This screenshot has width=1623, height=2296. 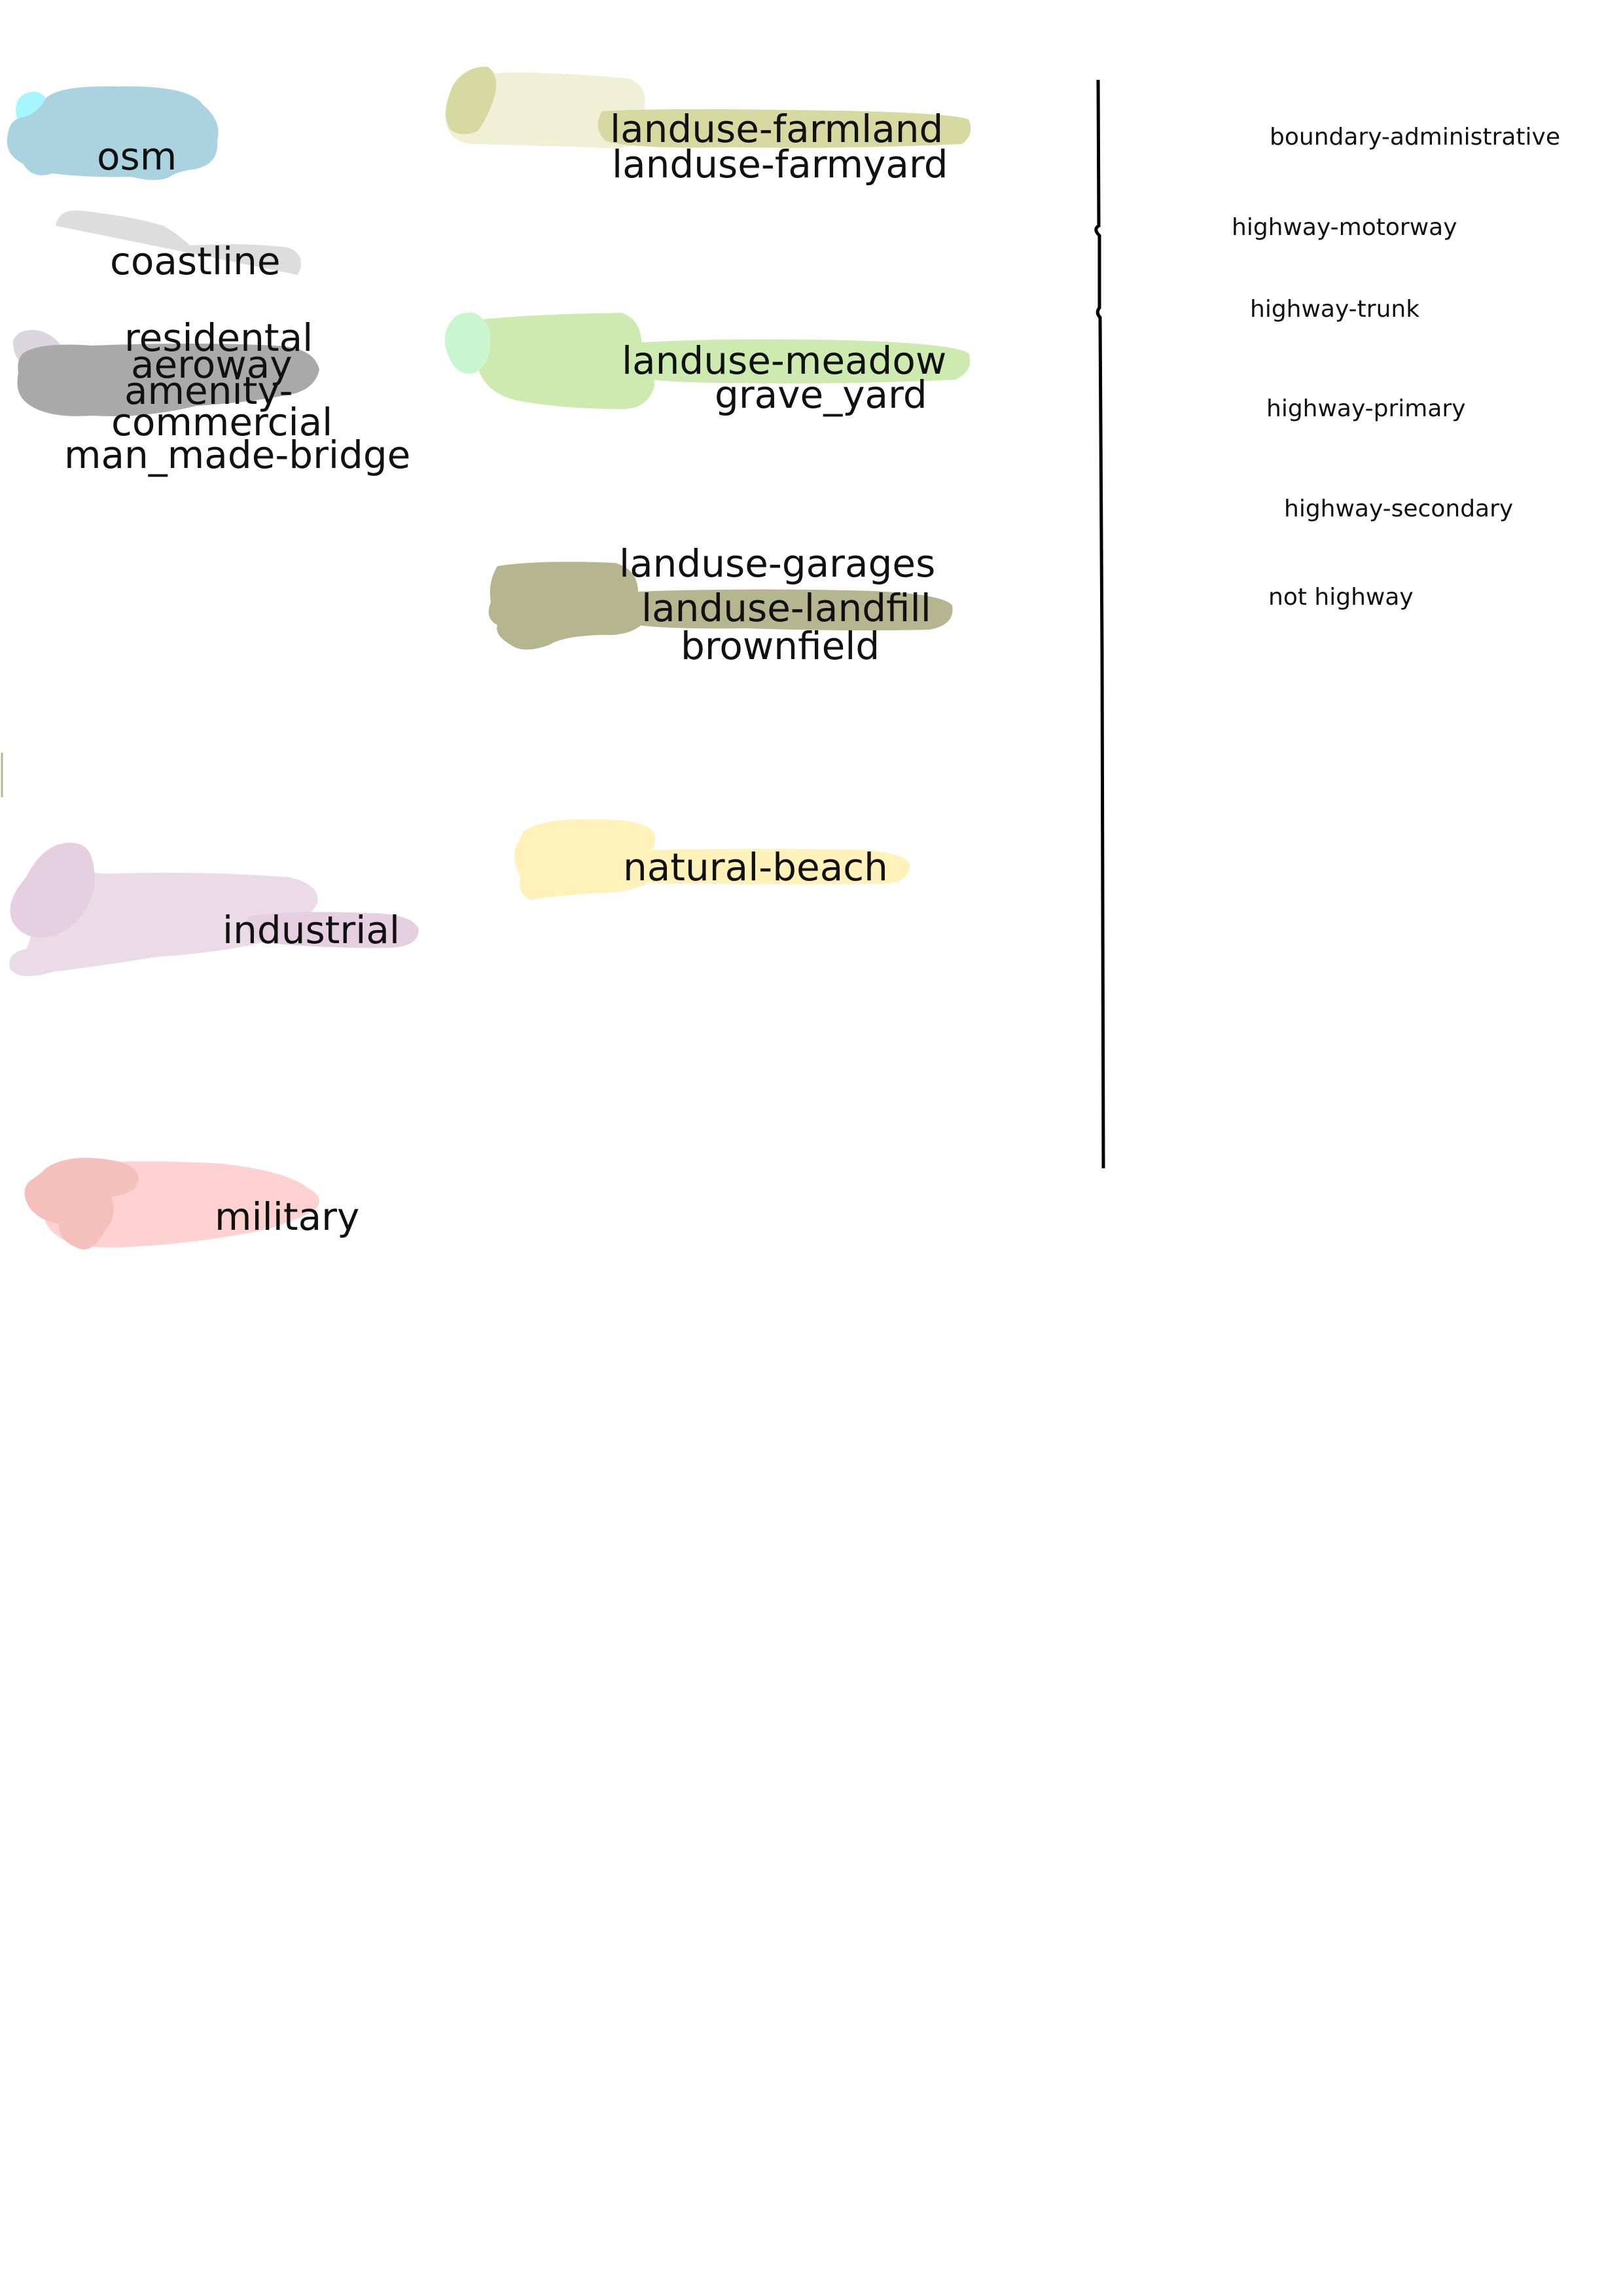 What do you see at coordinates (1099, 624) in the screenshot?
I see `highway-line` at bounding box center [1099, 624].